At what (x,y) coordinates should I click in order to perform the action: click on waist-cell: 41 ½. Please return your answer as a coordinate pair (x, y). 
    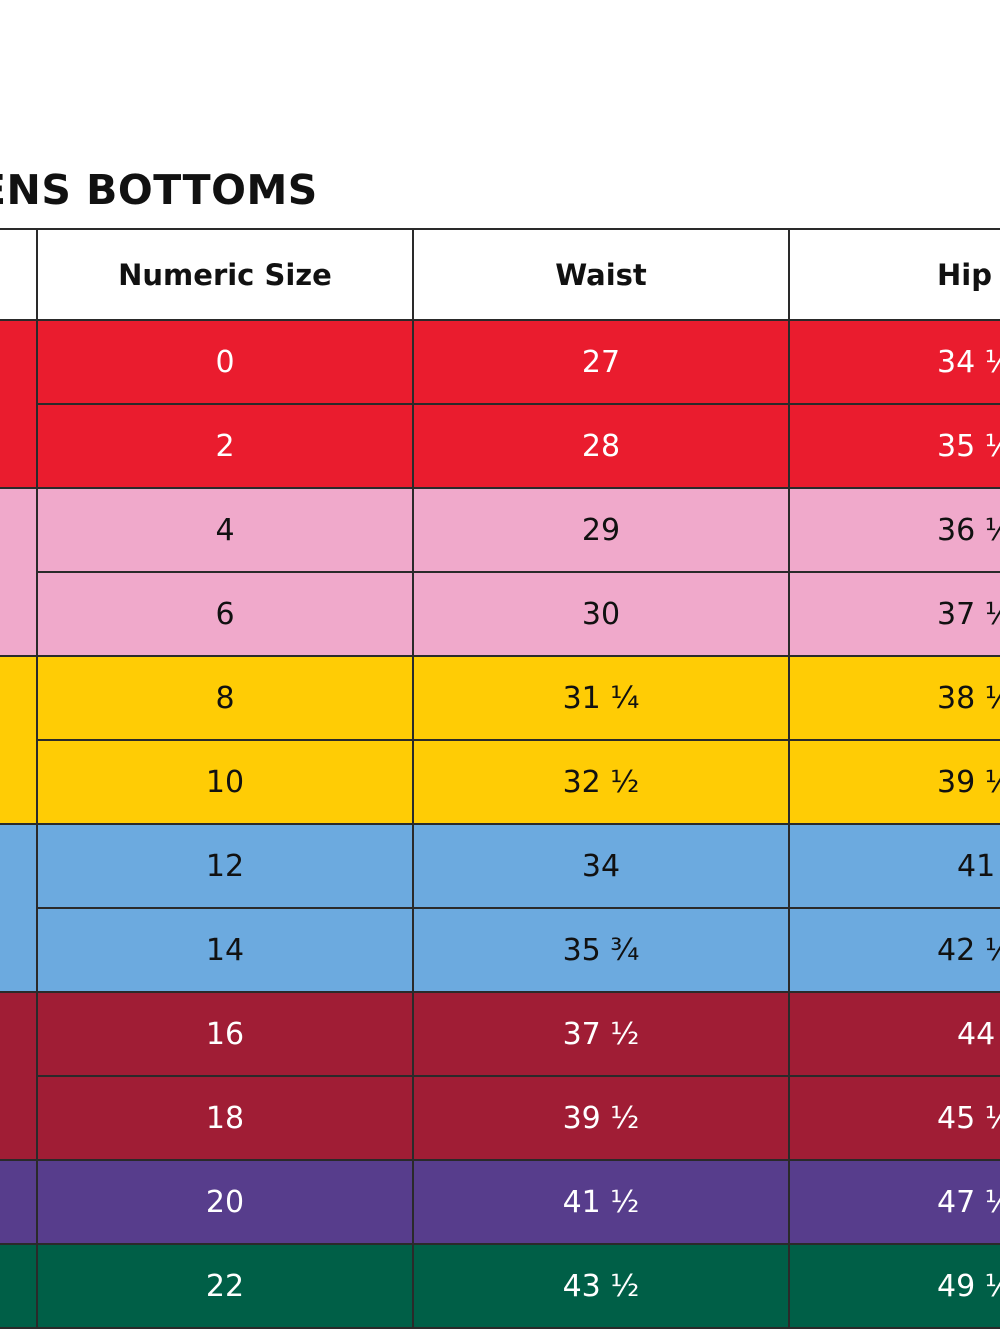
    Looking at the image, I should click on (601, 1202).